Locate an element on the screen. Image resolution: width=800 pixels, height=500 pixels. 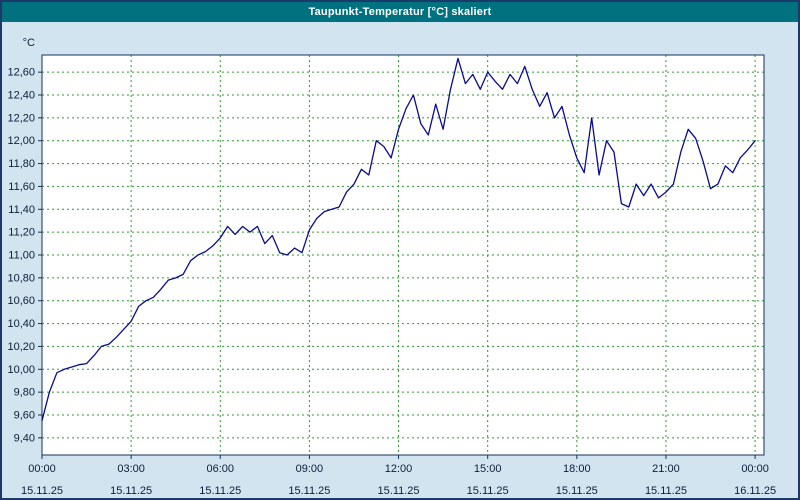
y-tick-label: 10,20 is located at coordinates (21, 347).